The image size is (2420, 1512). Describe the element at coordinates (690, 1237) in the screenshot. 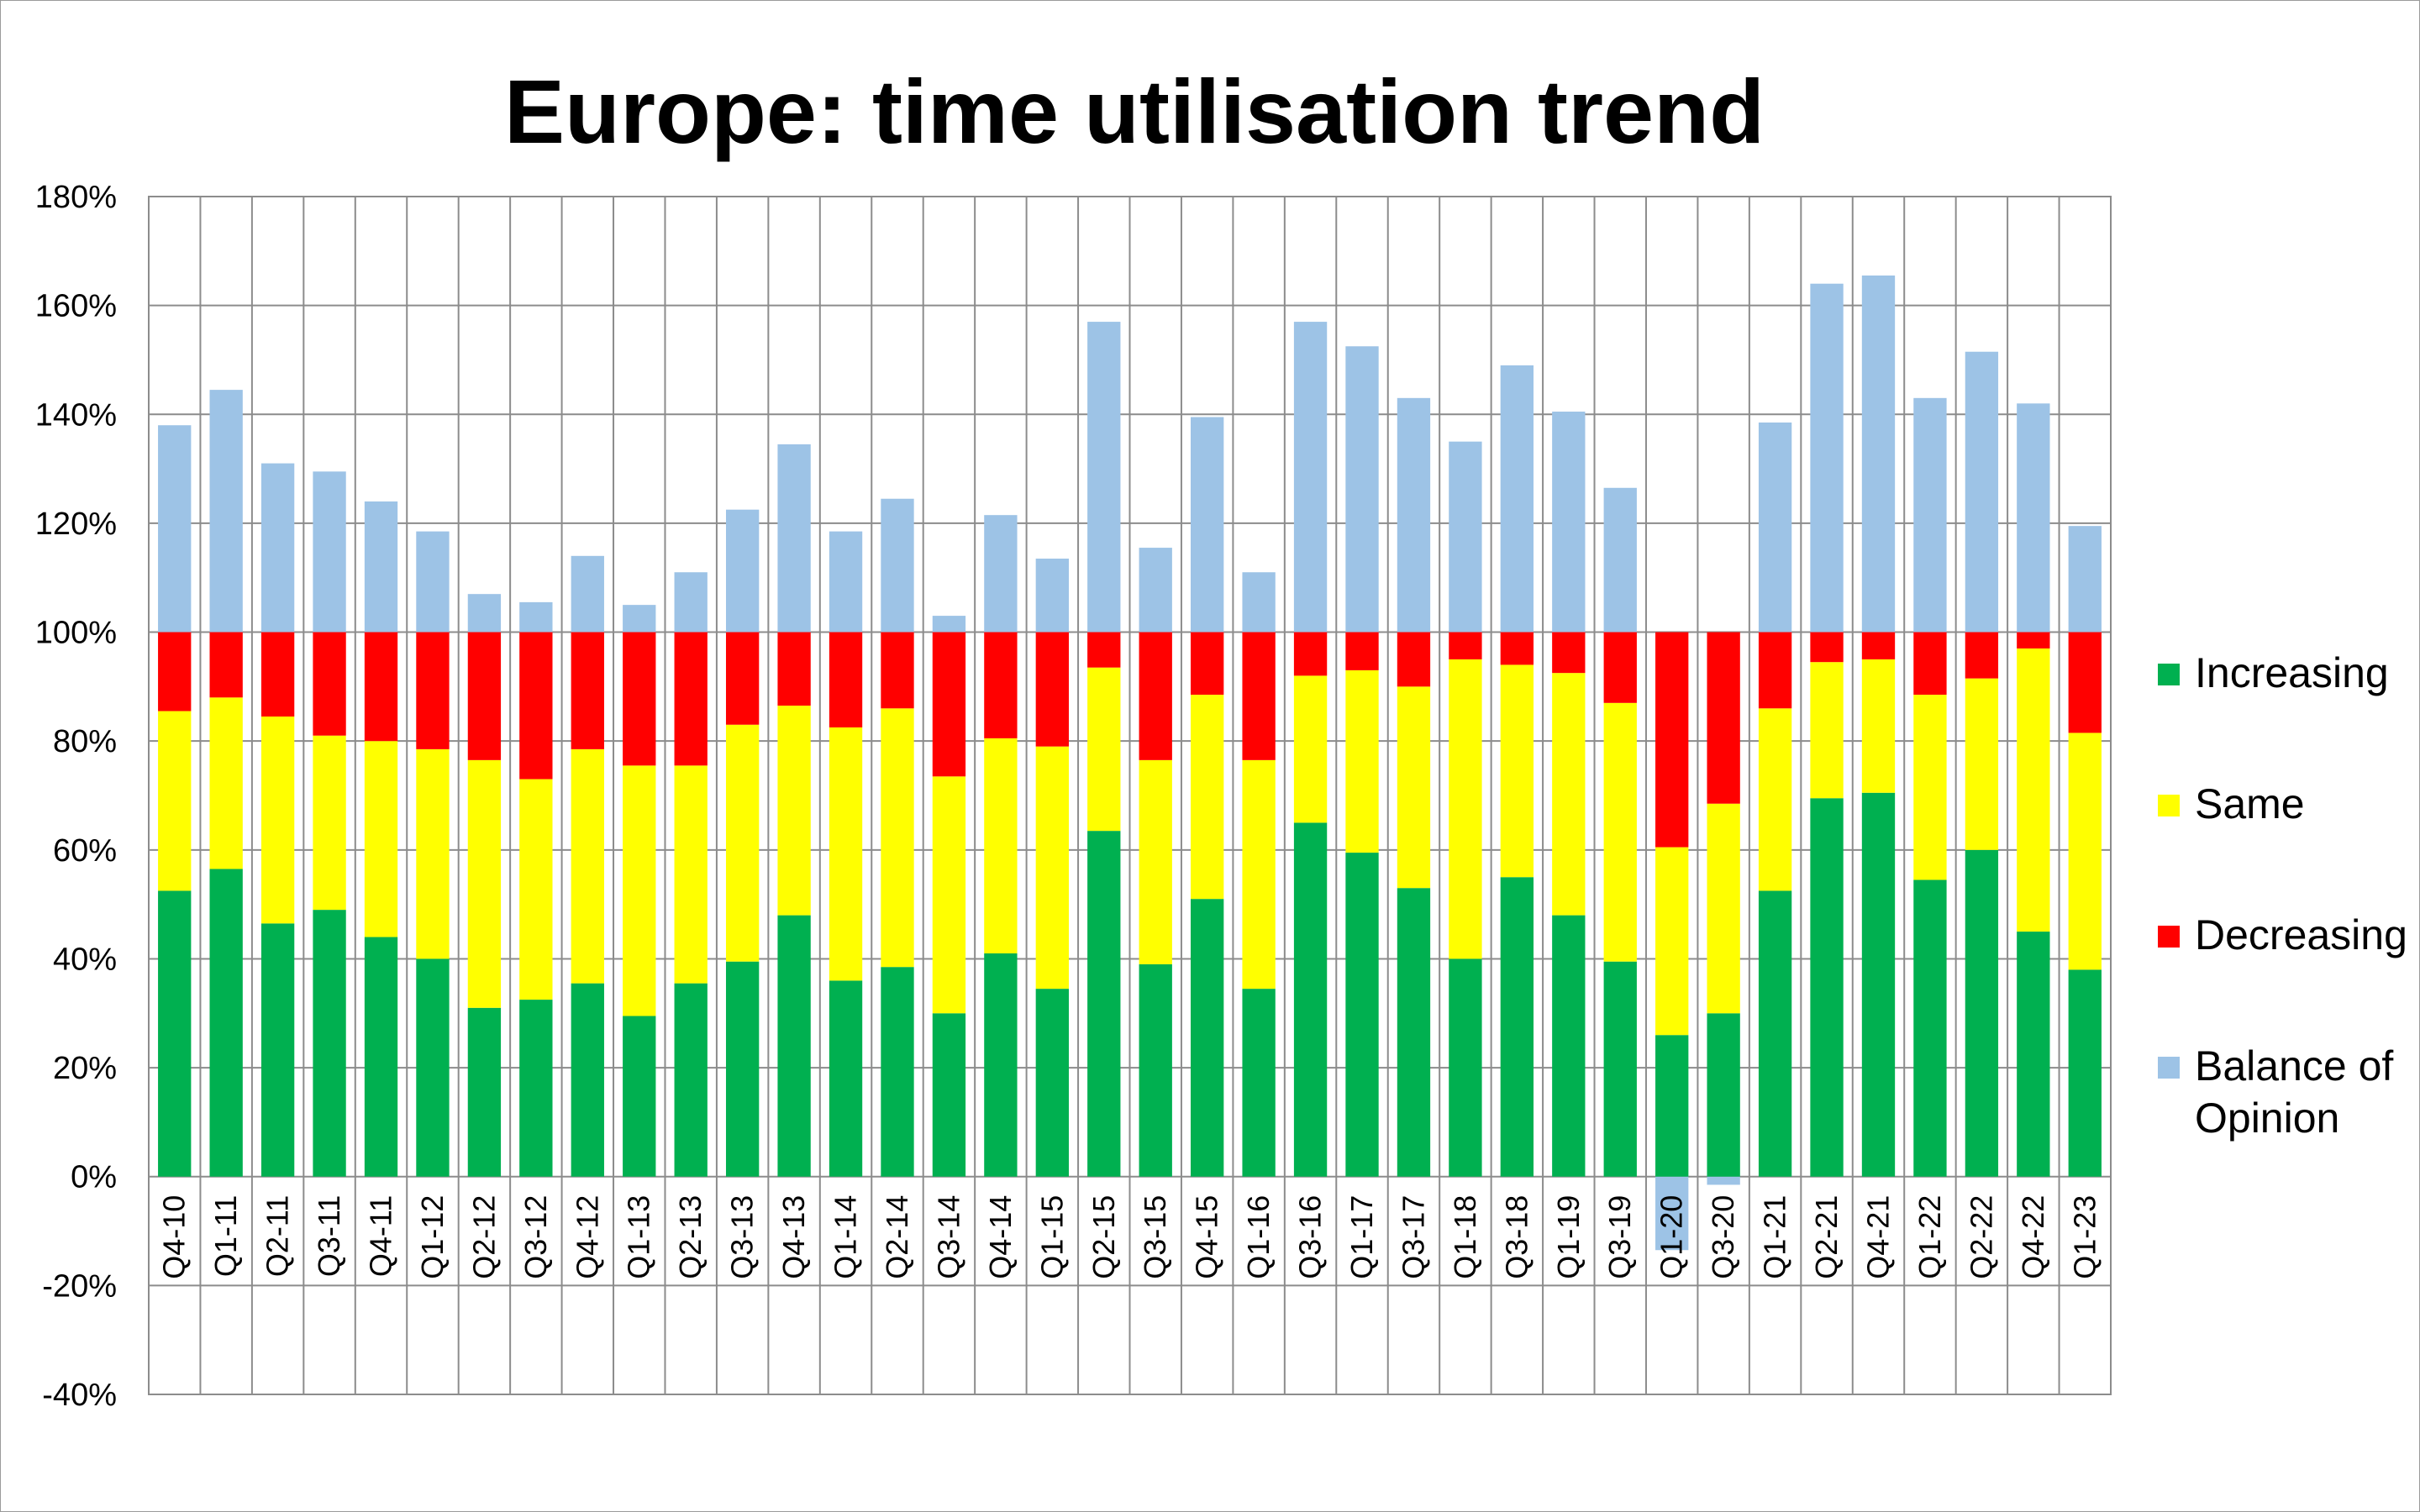

I see `x-category-label: Q2-13` at that location.